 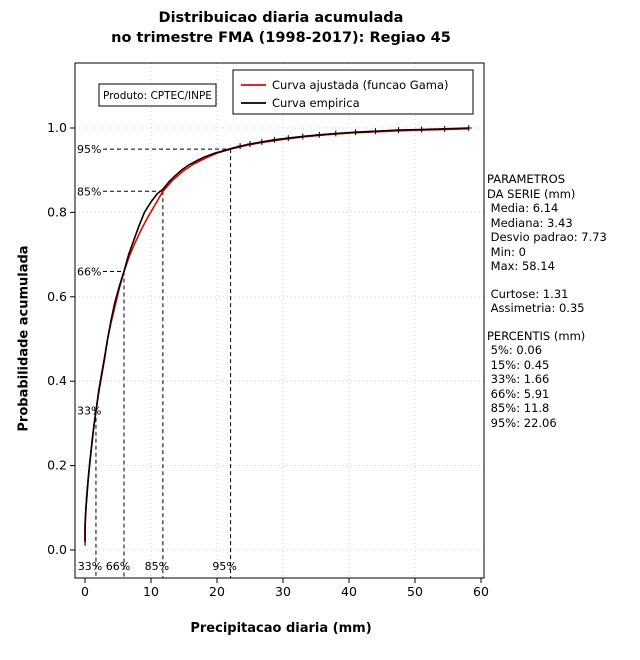 What do you see at coordinates (528, 293) in the screenshot?
I see `stats-line: Curtose: 1.31` at bounding box center [528, 293].